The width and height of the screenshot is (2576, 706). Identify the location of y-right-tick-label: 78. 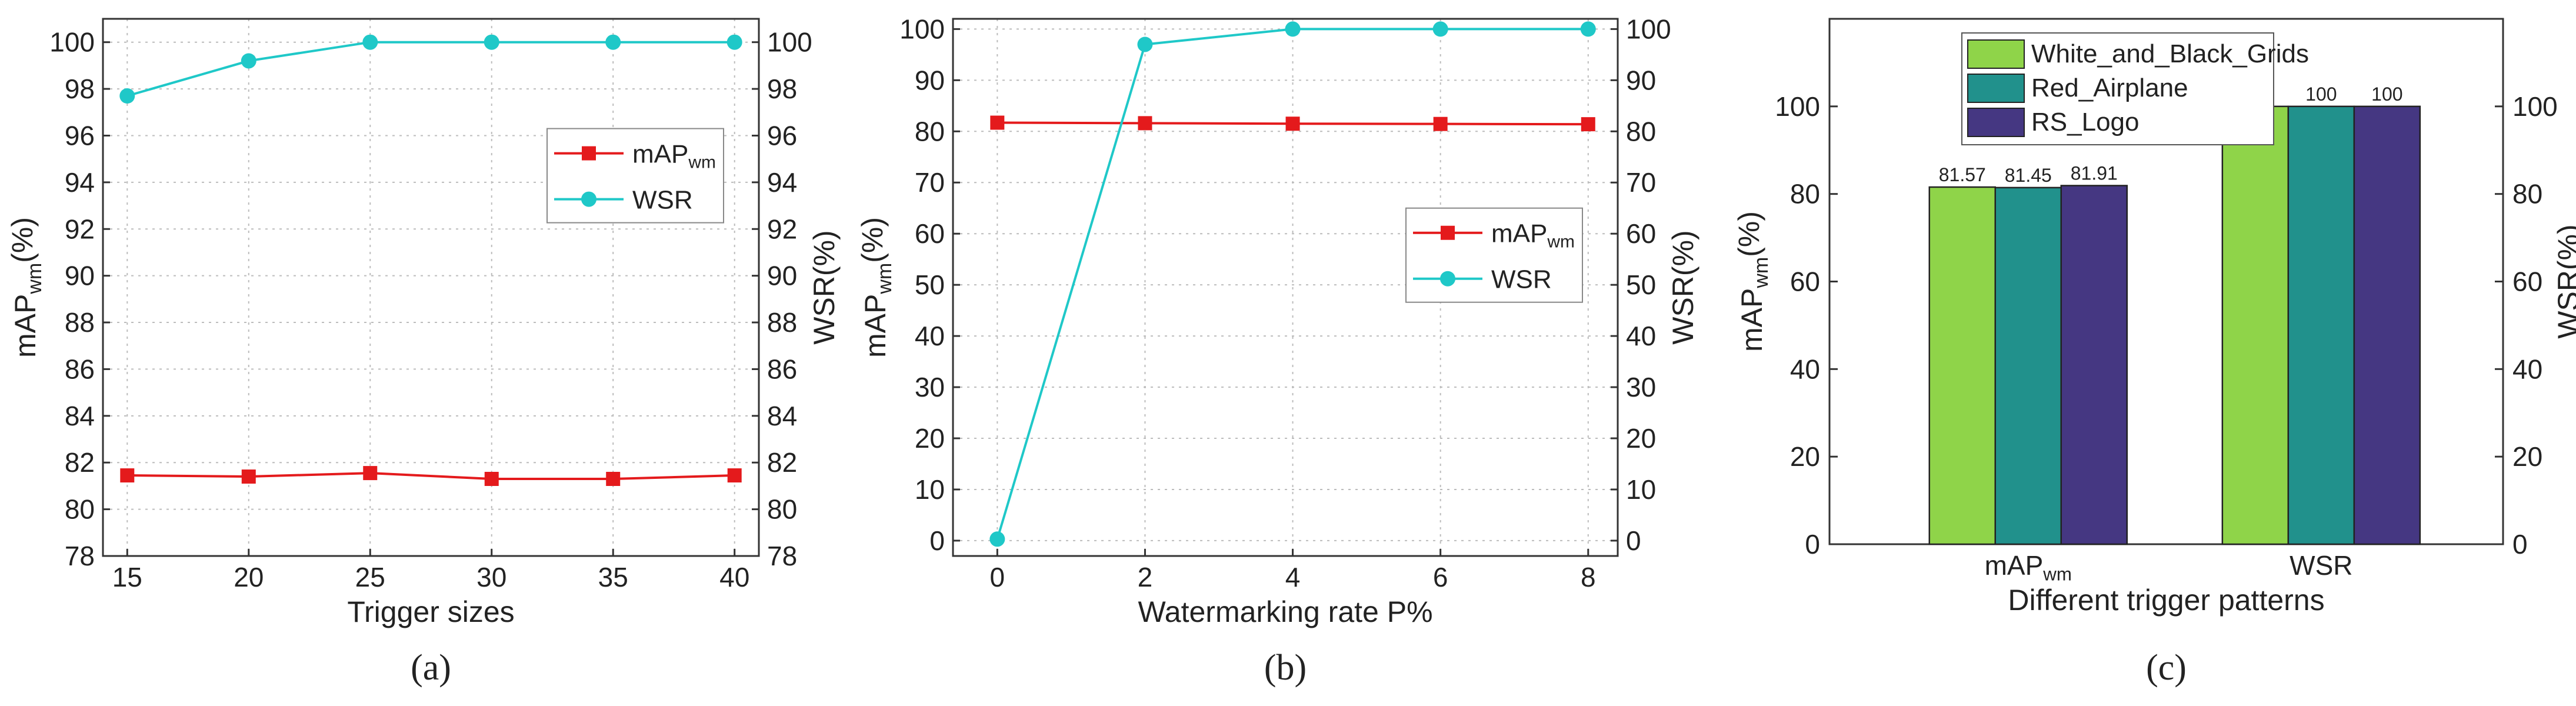
(782, 556).